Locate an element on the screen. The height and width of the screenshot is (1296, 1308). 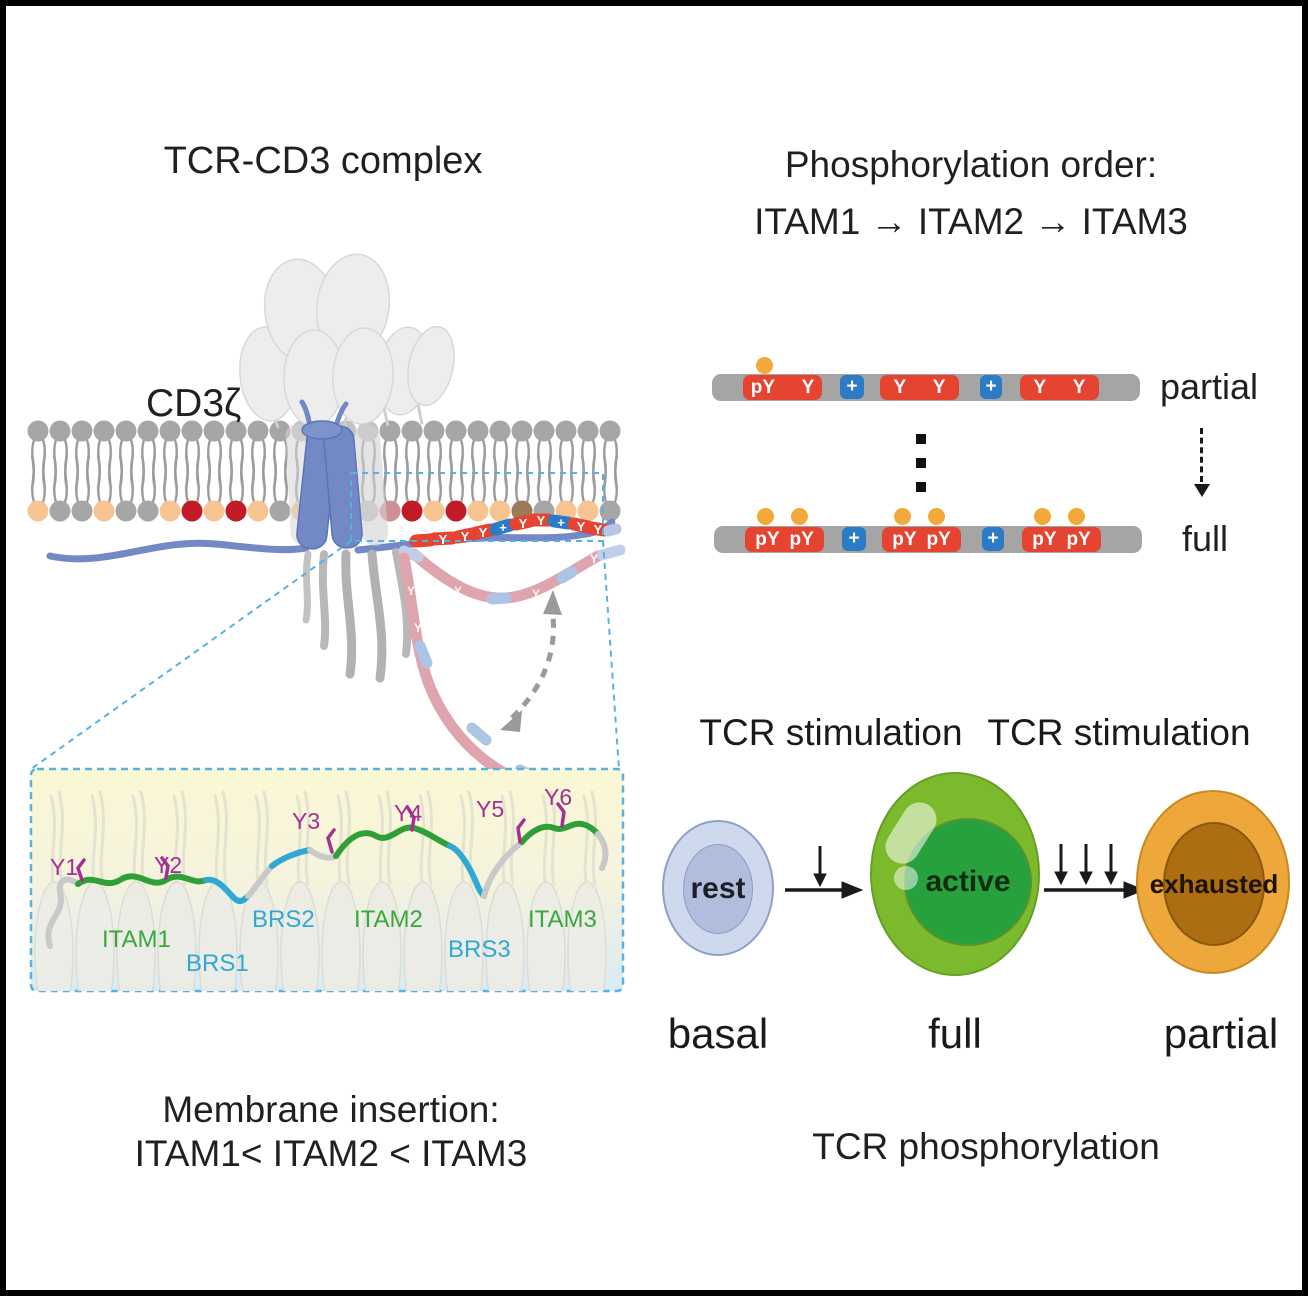
itam1-segment: pY Y is located at coordinates (782, 387).